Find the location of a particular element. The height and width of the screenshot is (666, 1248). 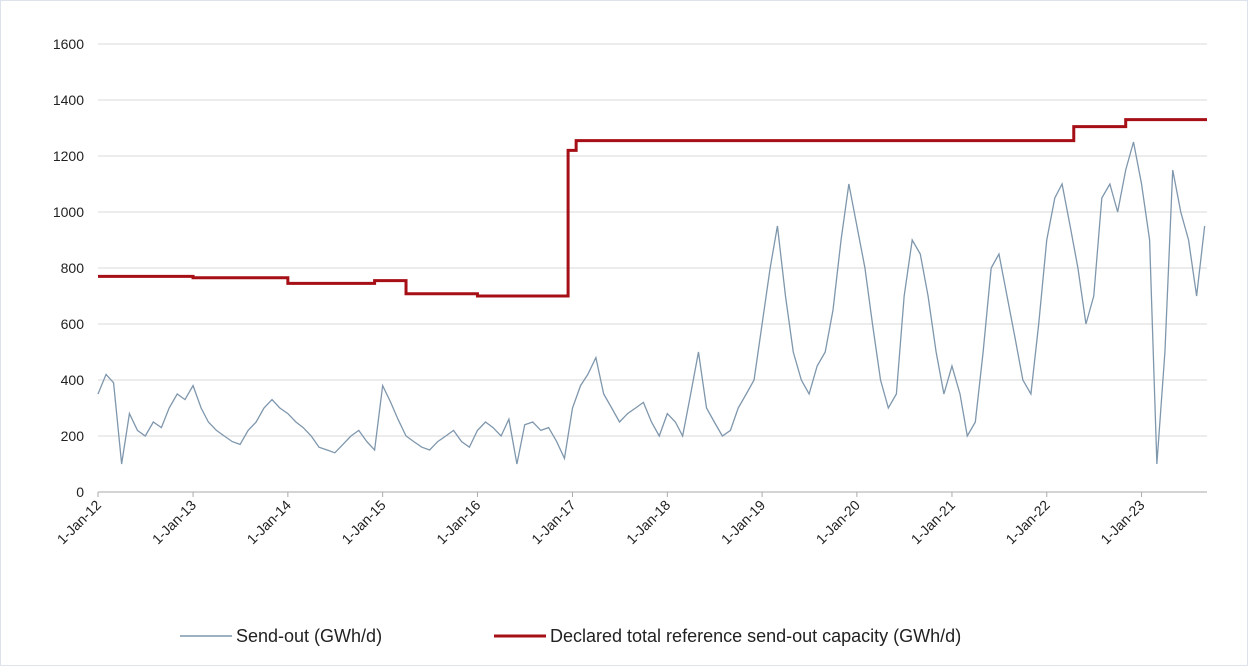

legend-label: Send-out (GWh/d) is located at coordinates (309, 636).